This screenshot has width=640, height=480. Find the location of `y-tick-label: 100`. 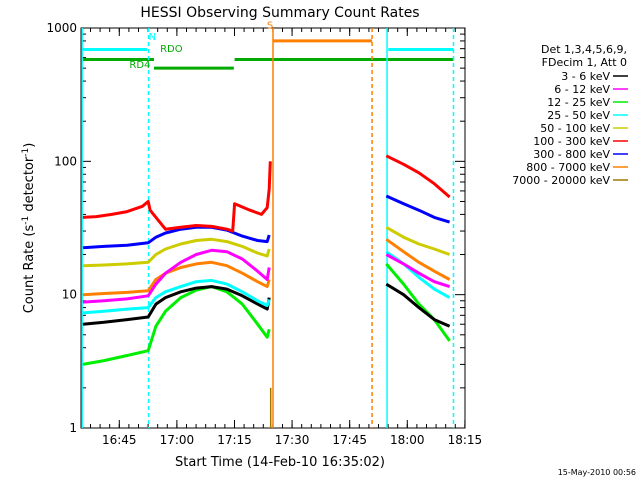

y-tick-label: 100 is located at coordinates (65, 161).